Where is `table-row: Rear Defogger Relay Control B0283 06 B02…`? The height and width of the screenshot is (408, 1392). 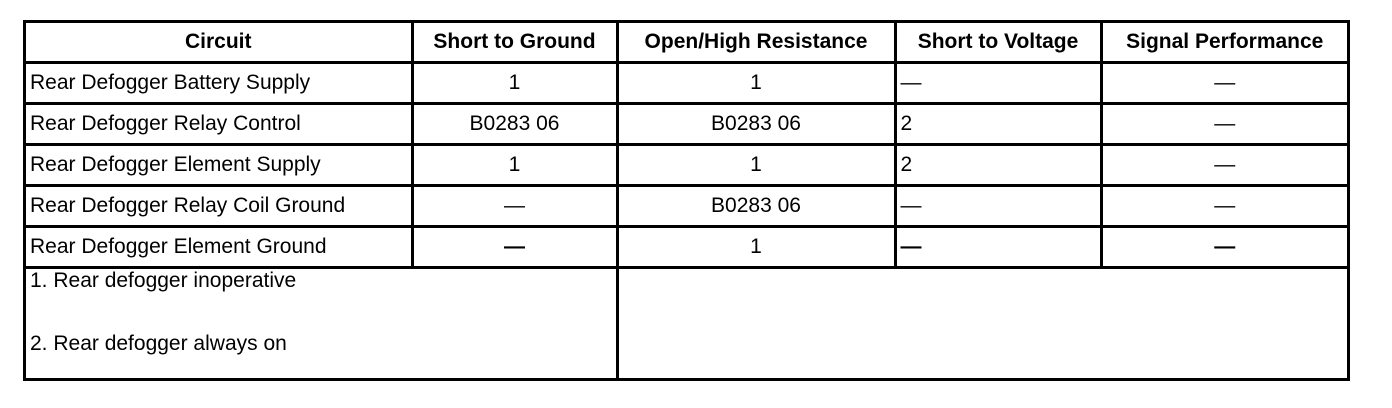
table-row: Rear Defogger Relay Control B0283 06 B02… is located at coordinates (686, 124).